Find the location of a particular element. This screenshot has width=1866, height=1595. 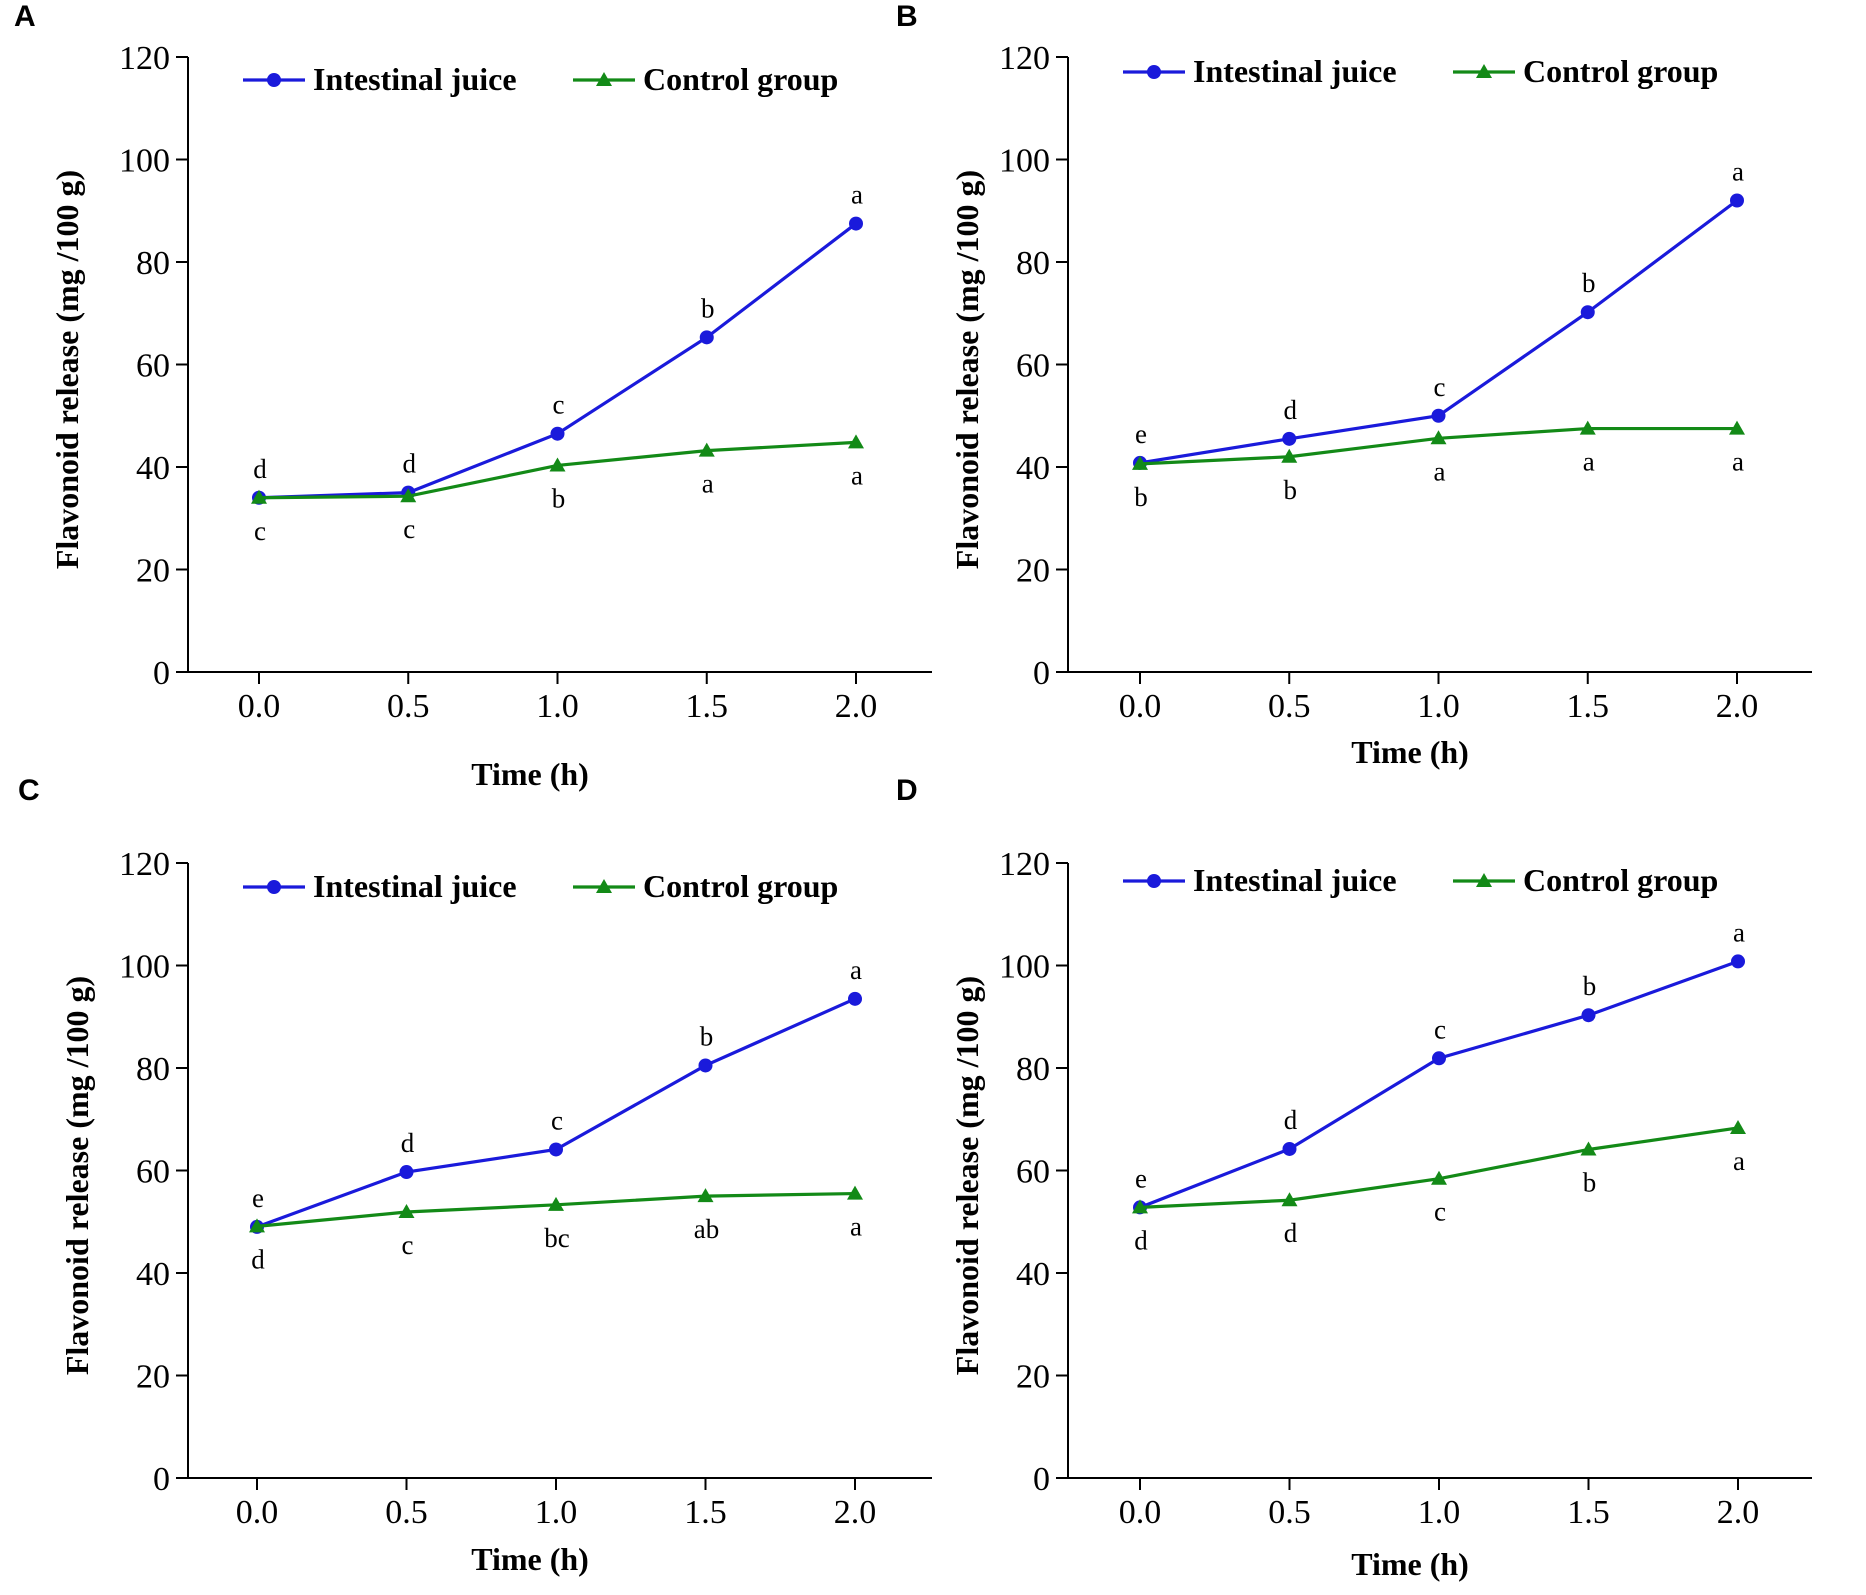

panel-letter: B is located at coordinates (907, 16).